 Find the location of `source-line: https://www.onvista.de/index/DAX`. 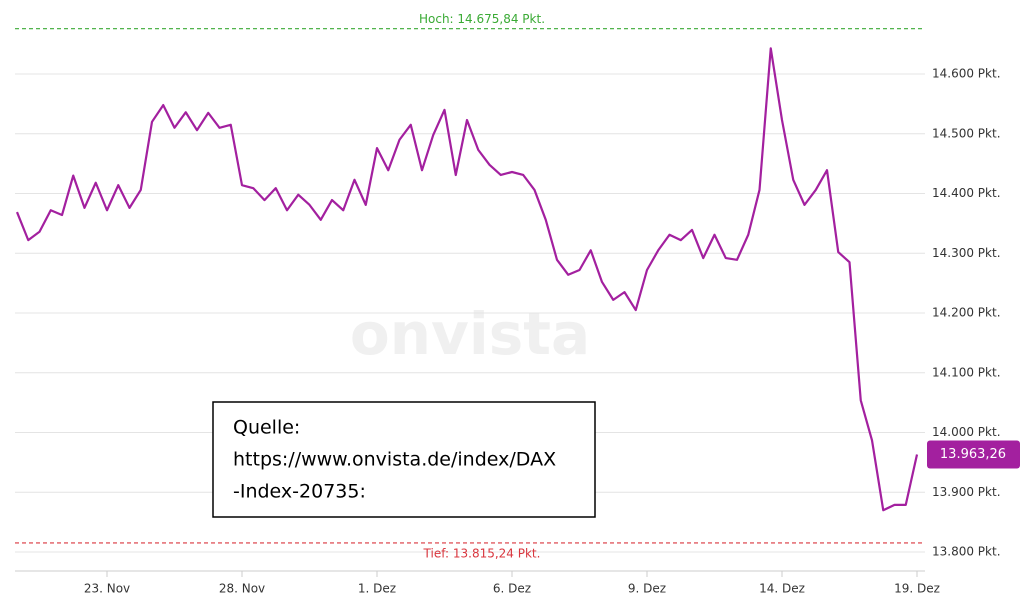

source-line: https://www.onvista.de/index/DAX is located at coordinates (394, 460).